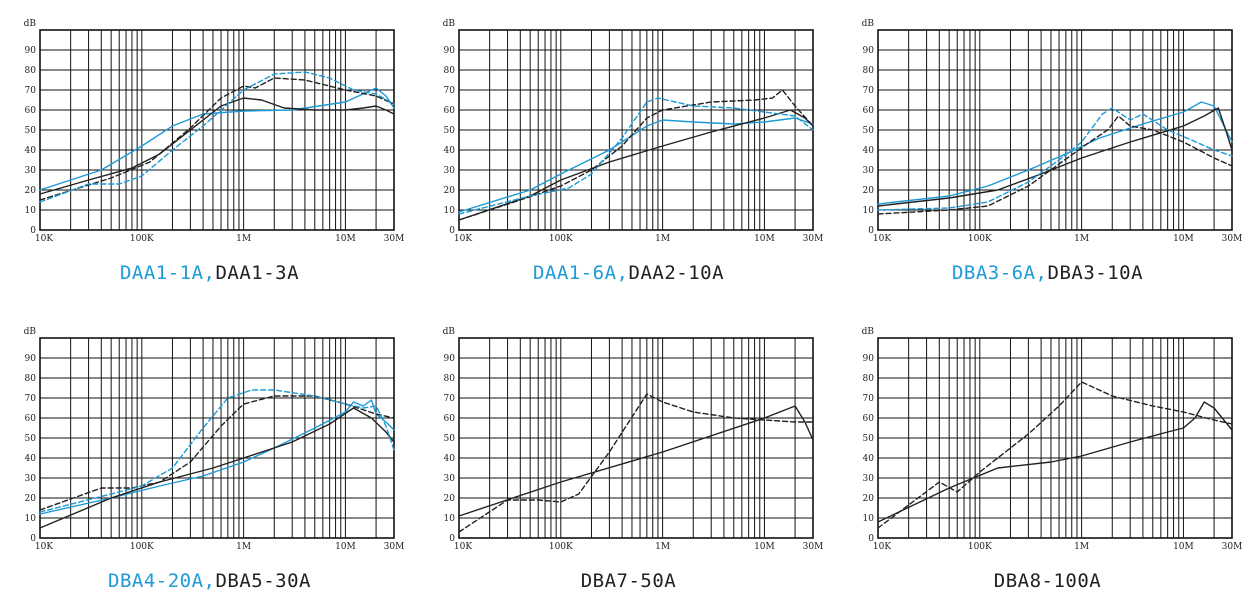 Image resolution: width=1258 pixels, height=616 pixels. What do you see at coordinates (167, 273) in the screenshot?
I see `caption-part: DAA1-1A,` at bounding box center [167, 273].